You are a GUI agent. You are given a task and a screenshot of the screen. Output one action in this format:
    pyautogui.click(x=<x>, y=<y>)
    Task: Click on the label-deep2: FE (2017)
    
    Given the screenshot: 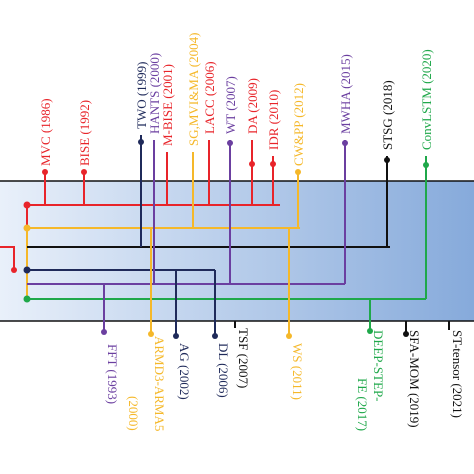 What is the action you would take?
    pyautogui.click(x=362, y=404)
    